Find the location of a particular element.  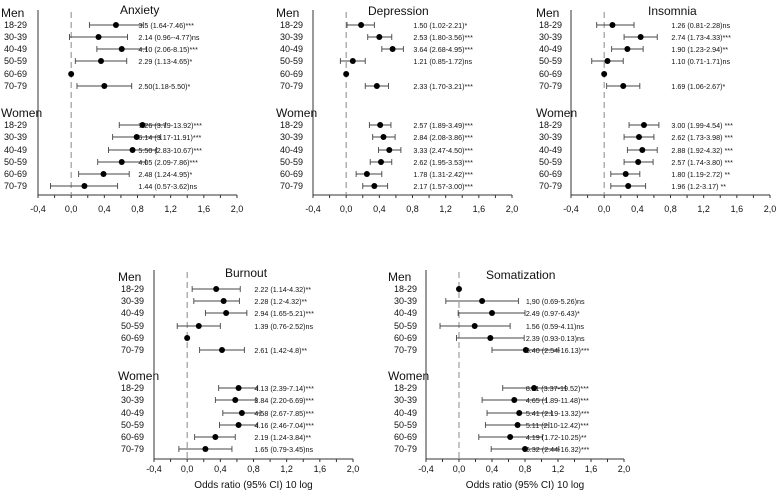

or-ci-label: 1.80 (1.19-2.72) ** is located at coordinates (700, 174).